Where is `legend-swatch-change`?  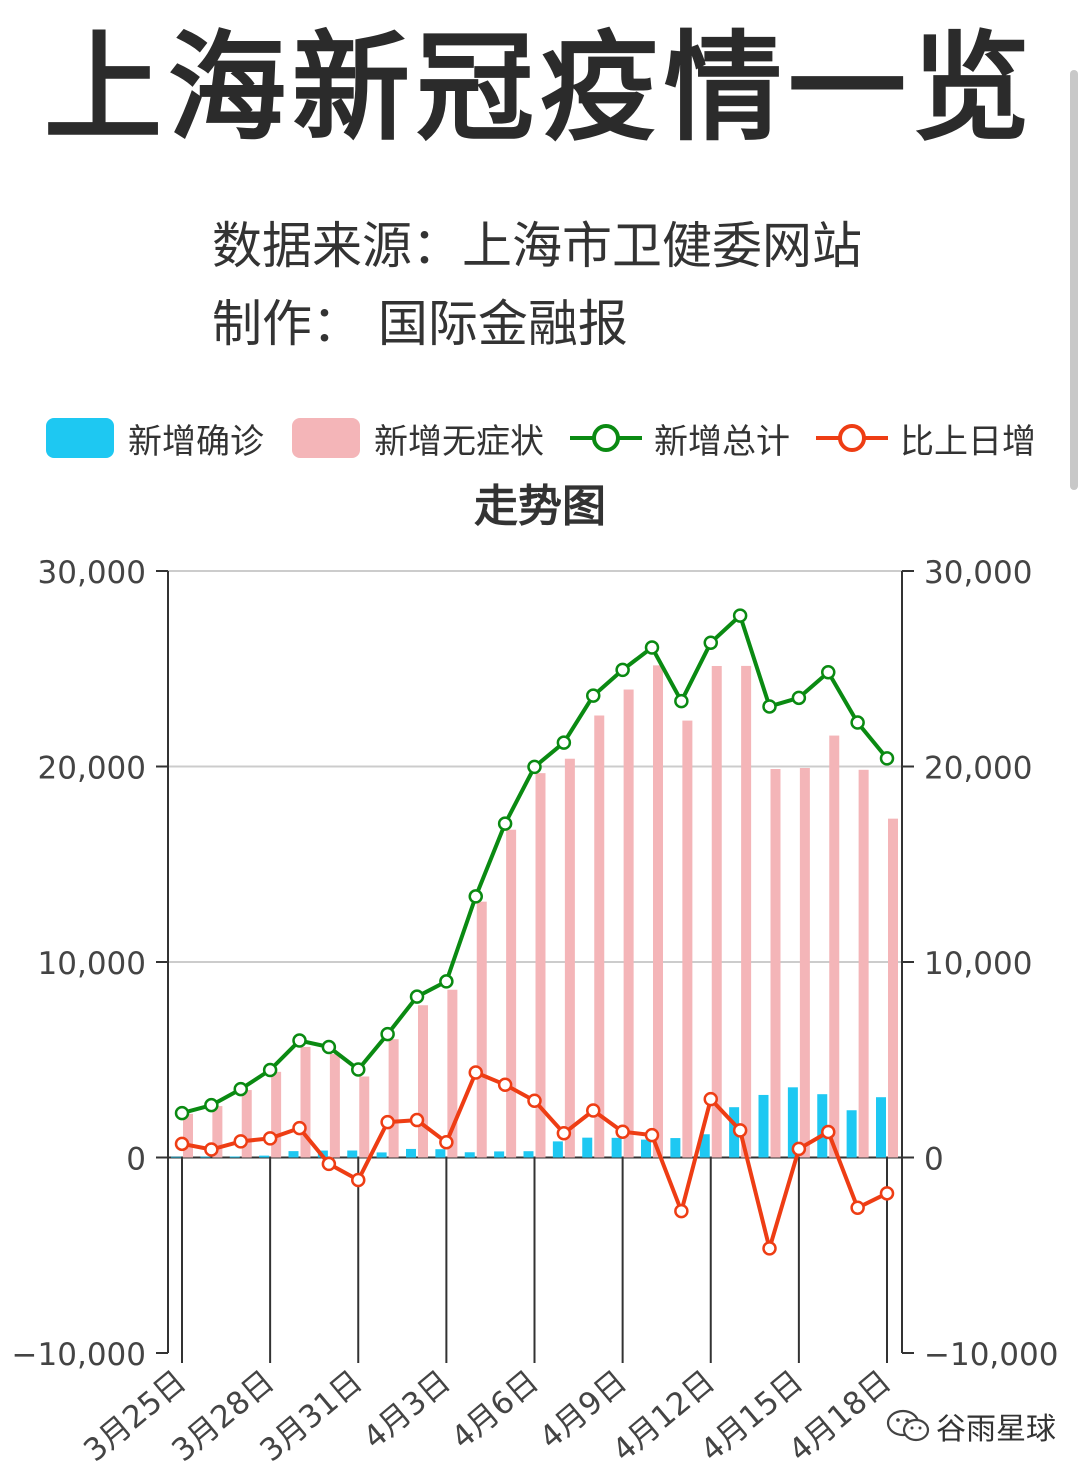
legend-swatch-change is located at coordinates (852, 438).